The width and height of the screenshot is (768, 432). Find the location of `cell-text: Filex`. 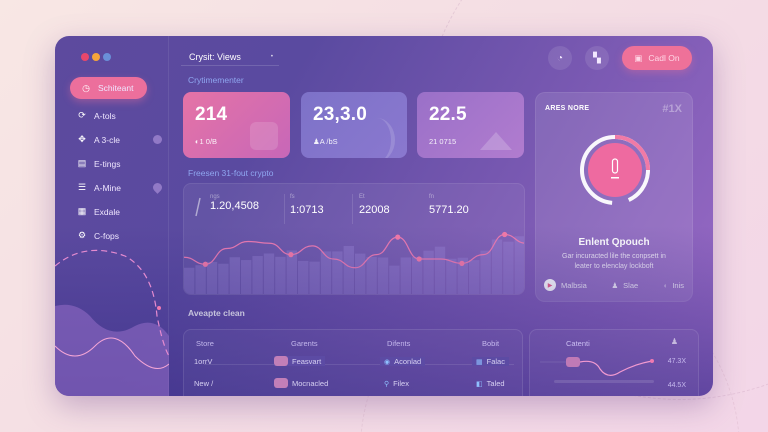

cell-text: Filex is located at coordinates (401, 383).